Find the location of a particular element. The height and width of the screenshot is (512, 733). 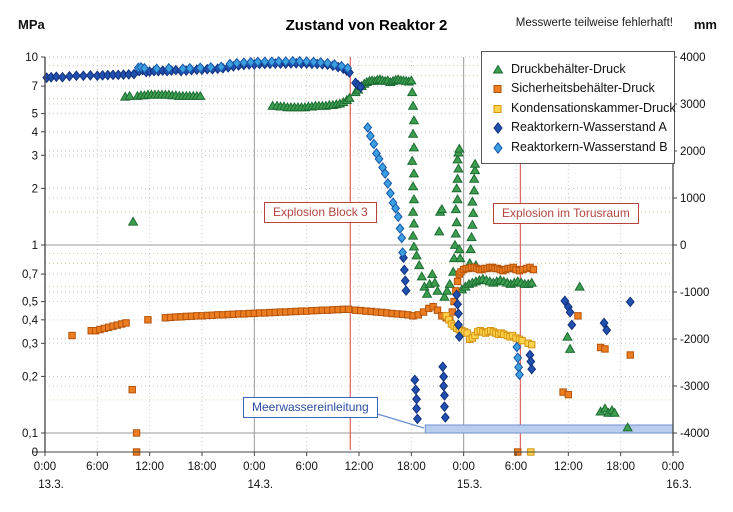

orange-square-icon is located at coordinates (499, 88).